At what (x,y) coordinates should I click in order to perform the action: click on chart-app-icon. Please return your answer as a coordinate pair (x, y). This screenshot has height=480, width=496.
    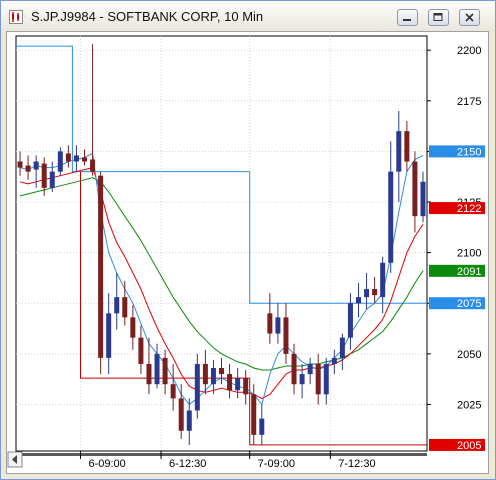
    Looking at the image, I should click on (16, 17).